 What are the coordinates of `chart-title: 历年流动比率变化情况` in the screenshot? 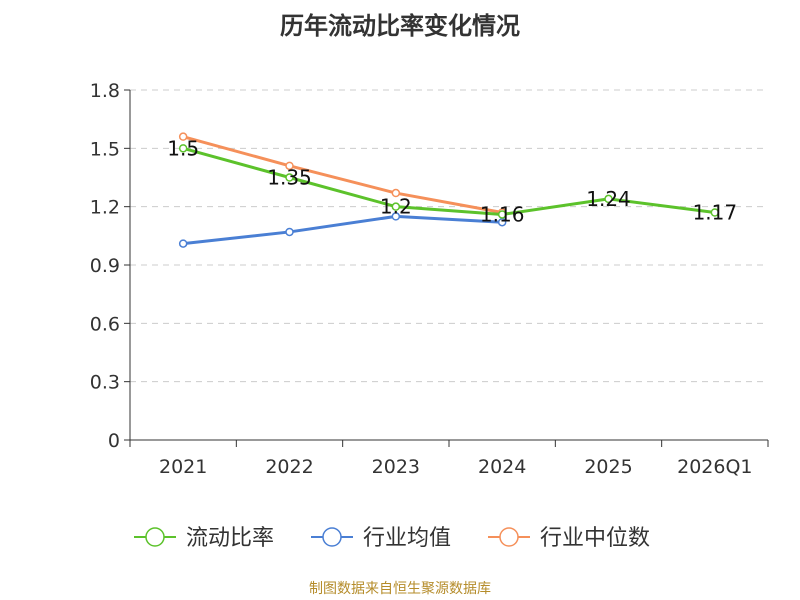 It's located at (400, 26).